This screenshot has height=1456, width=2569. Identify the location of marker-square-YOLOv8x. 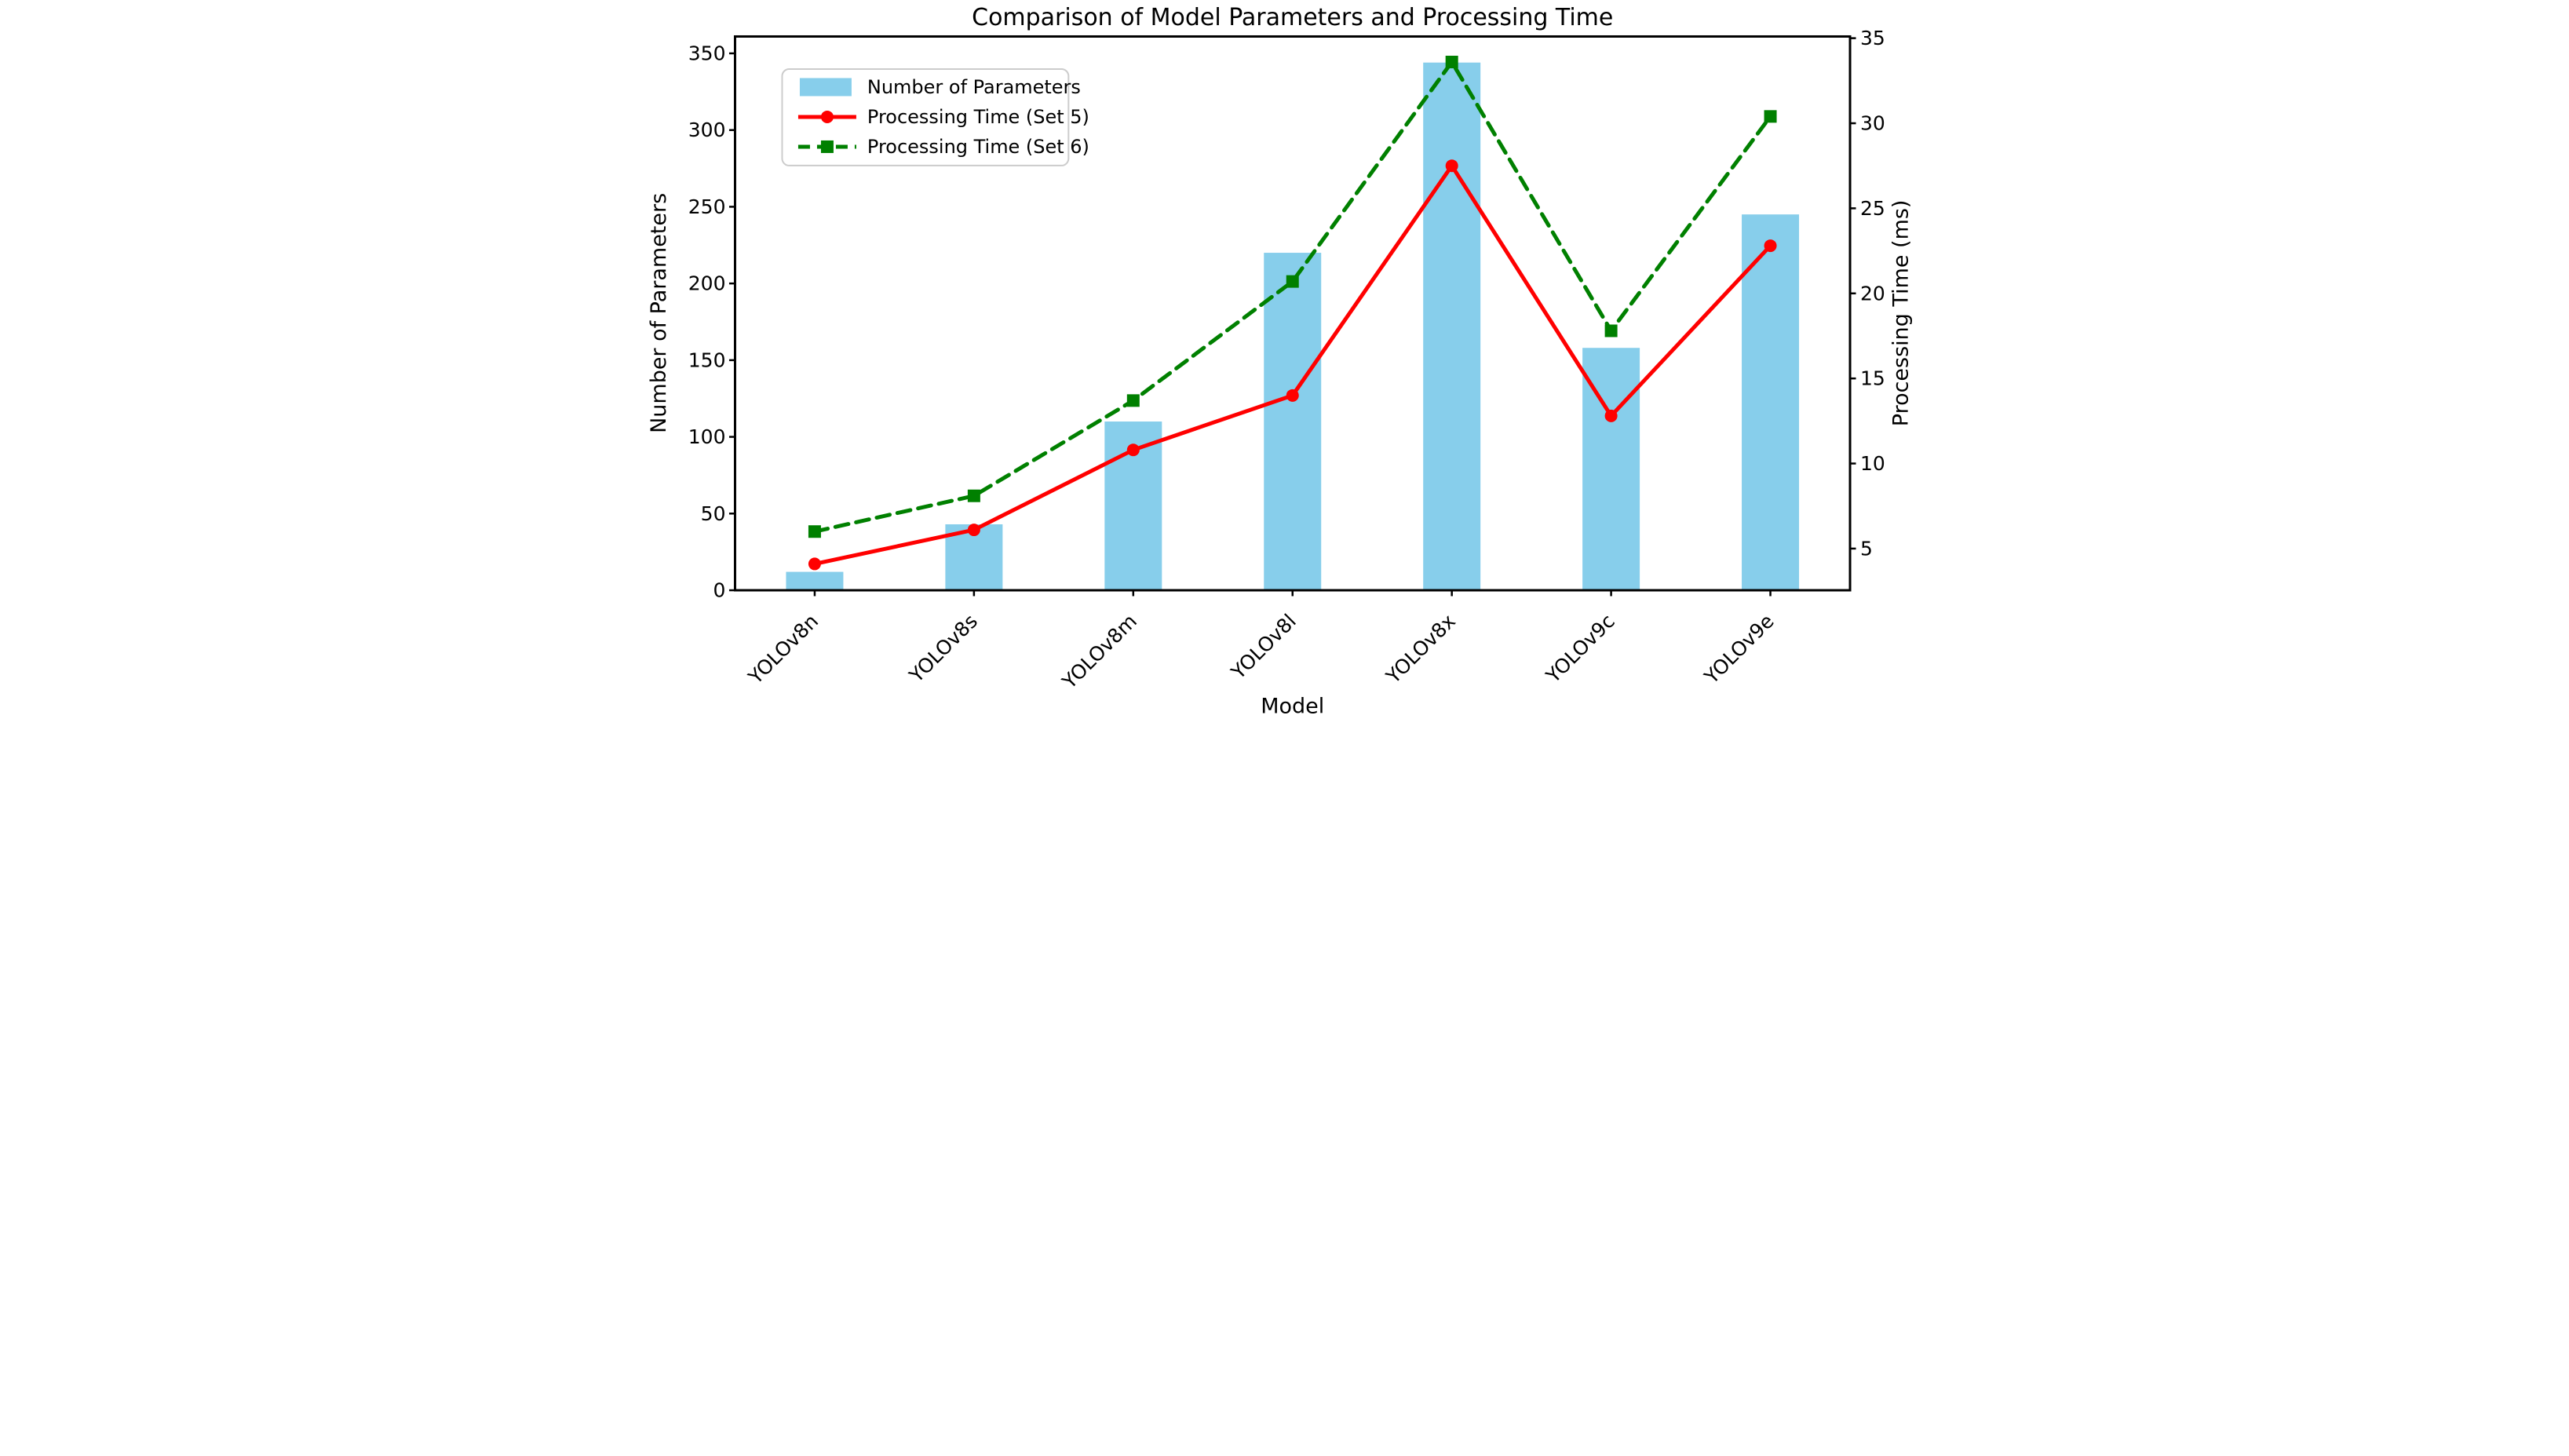
(1451, 62).